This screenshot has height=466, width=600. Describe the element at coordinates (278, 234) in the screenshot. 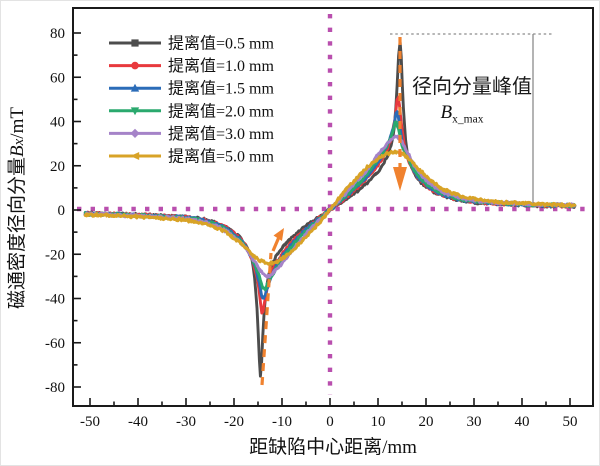

I see `liftoff-trend-arrow-up-head` at that location.